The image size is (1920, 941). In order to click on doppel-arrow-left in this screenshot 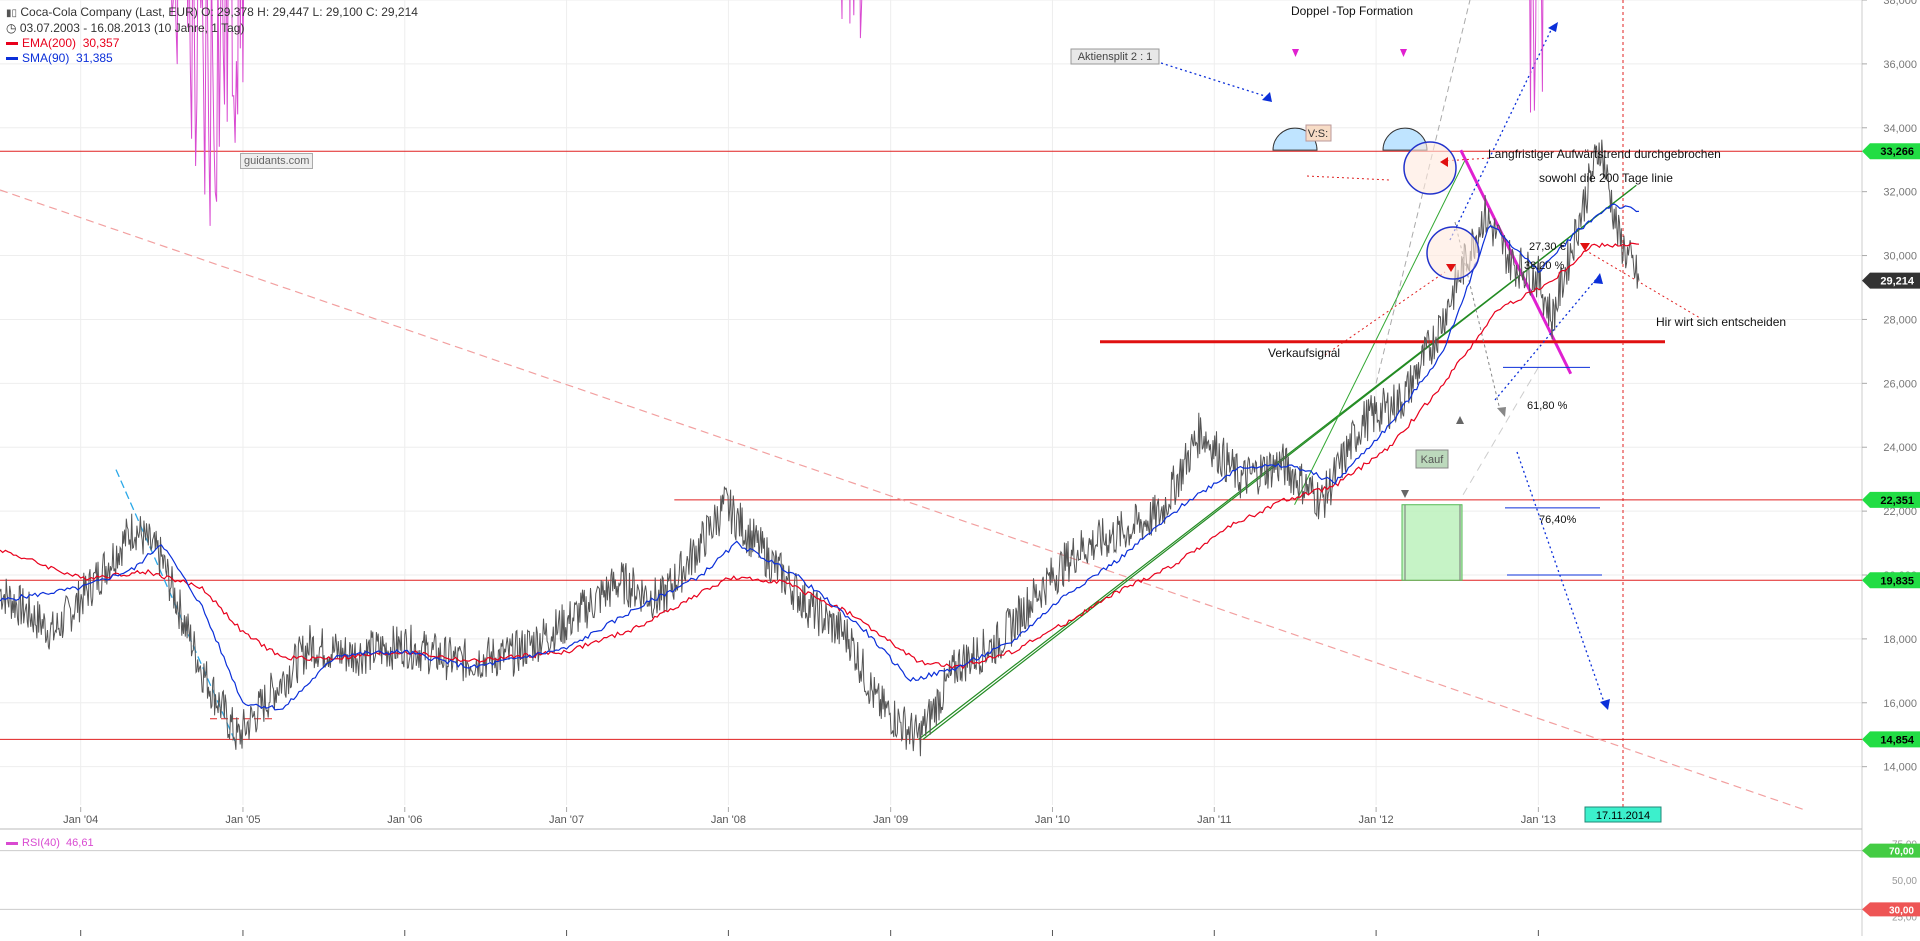, I will do `click(1295, 53)`.